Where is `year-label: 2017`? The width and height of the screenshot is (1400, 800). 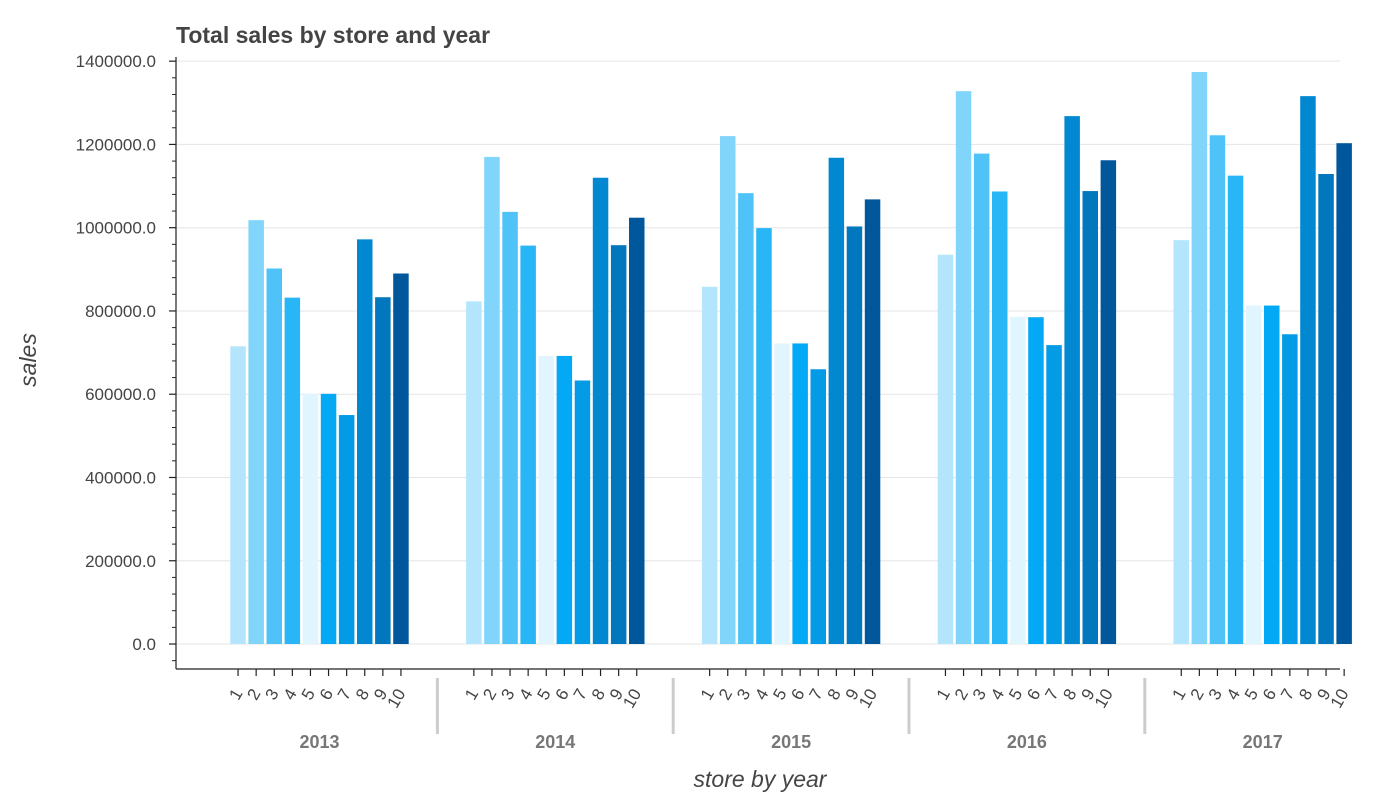
year-label: 2017 is located at coordinates (1263, 742).